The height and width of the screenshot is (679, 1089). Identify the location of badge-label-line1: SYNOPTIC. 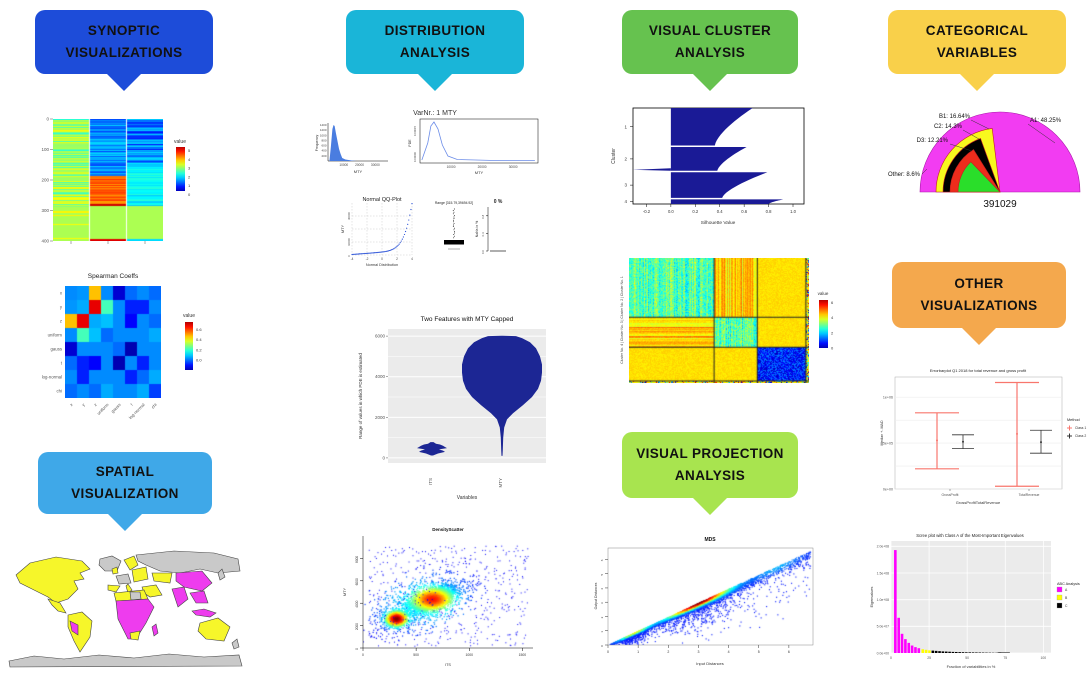
(124, 31).